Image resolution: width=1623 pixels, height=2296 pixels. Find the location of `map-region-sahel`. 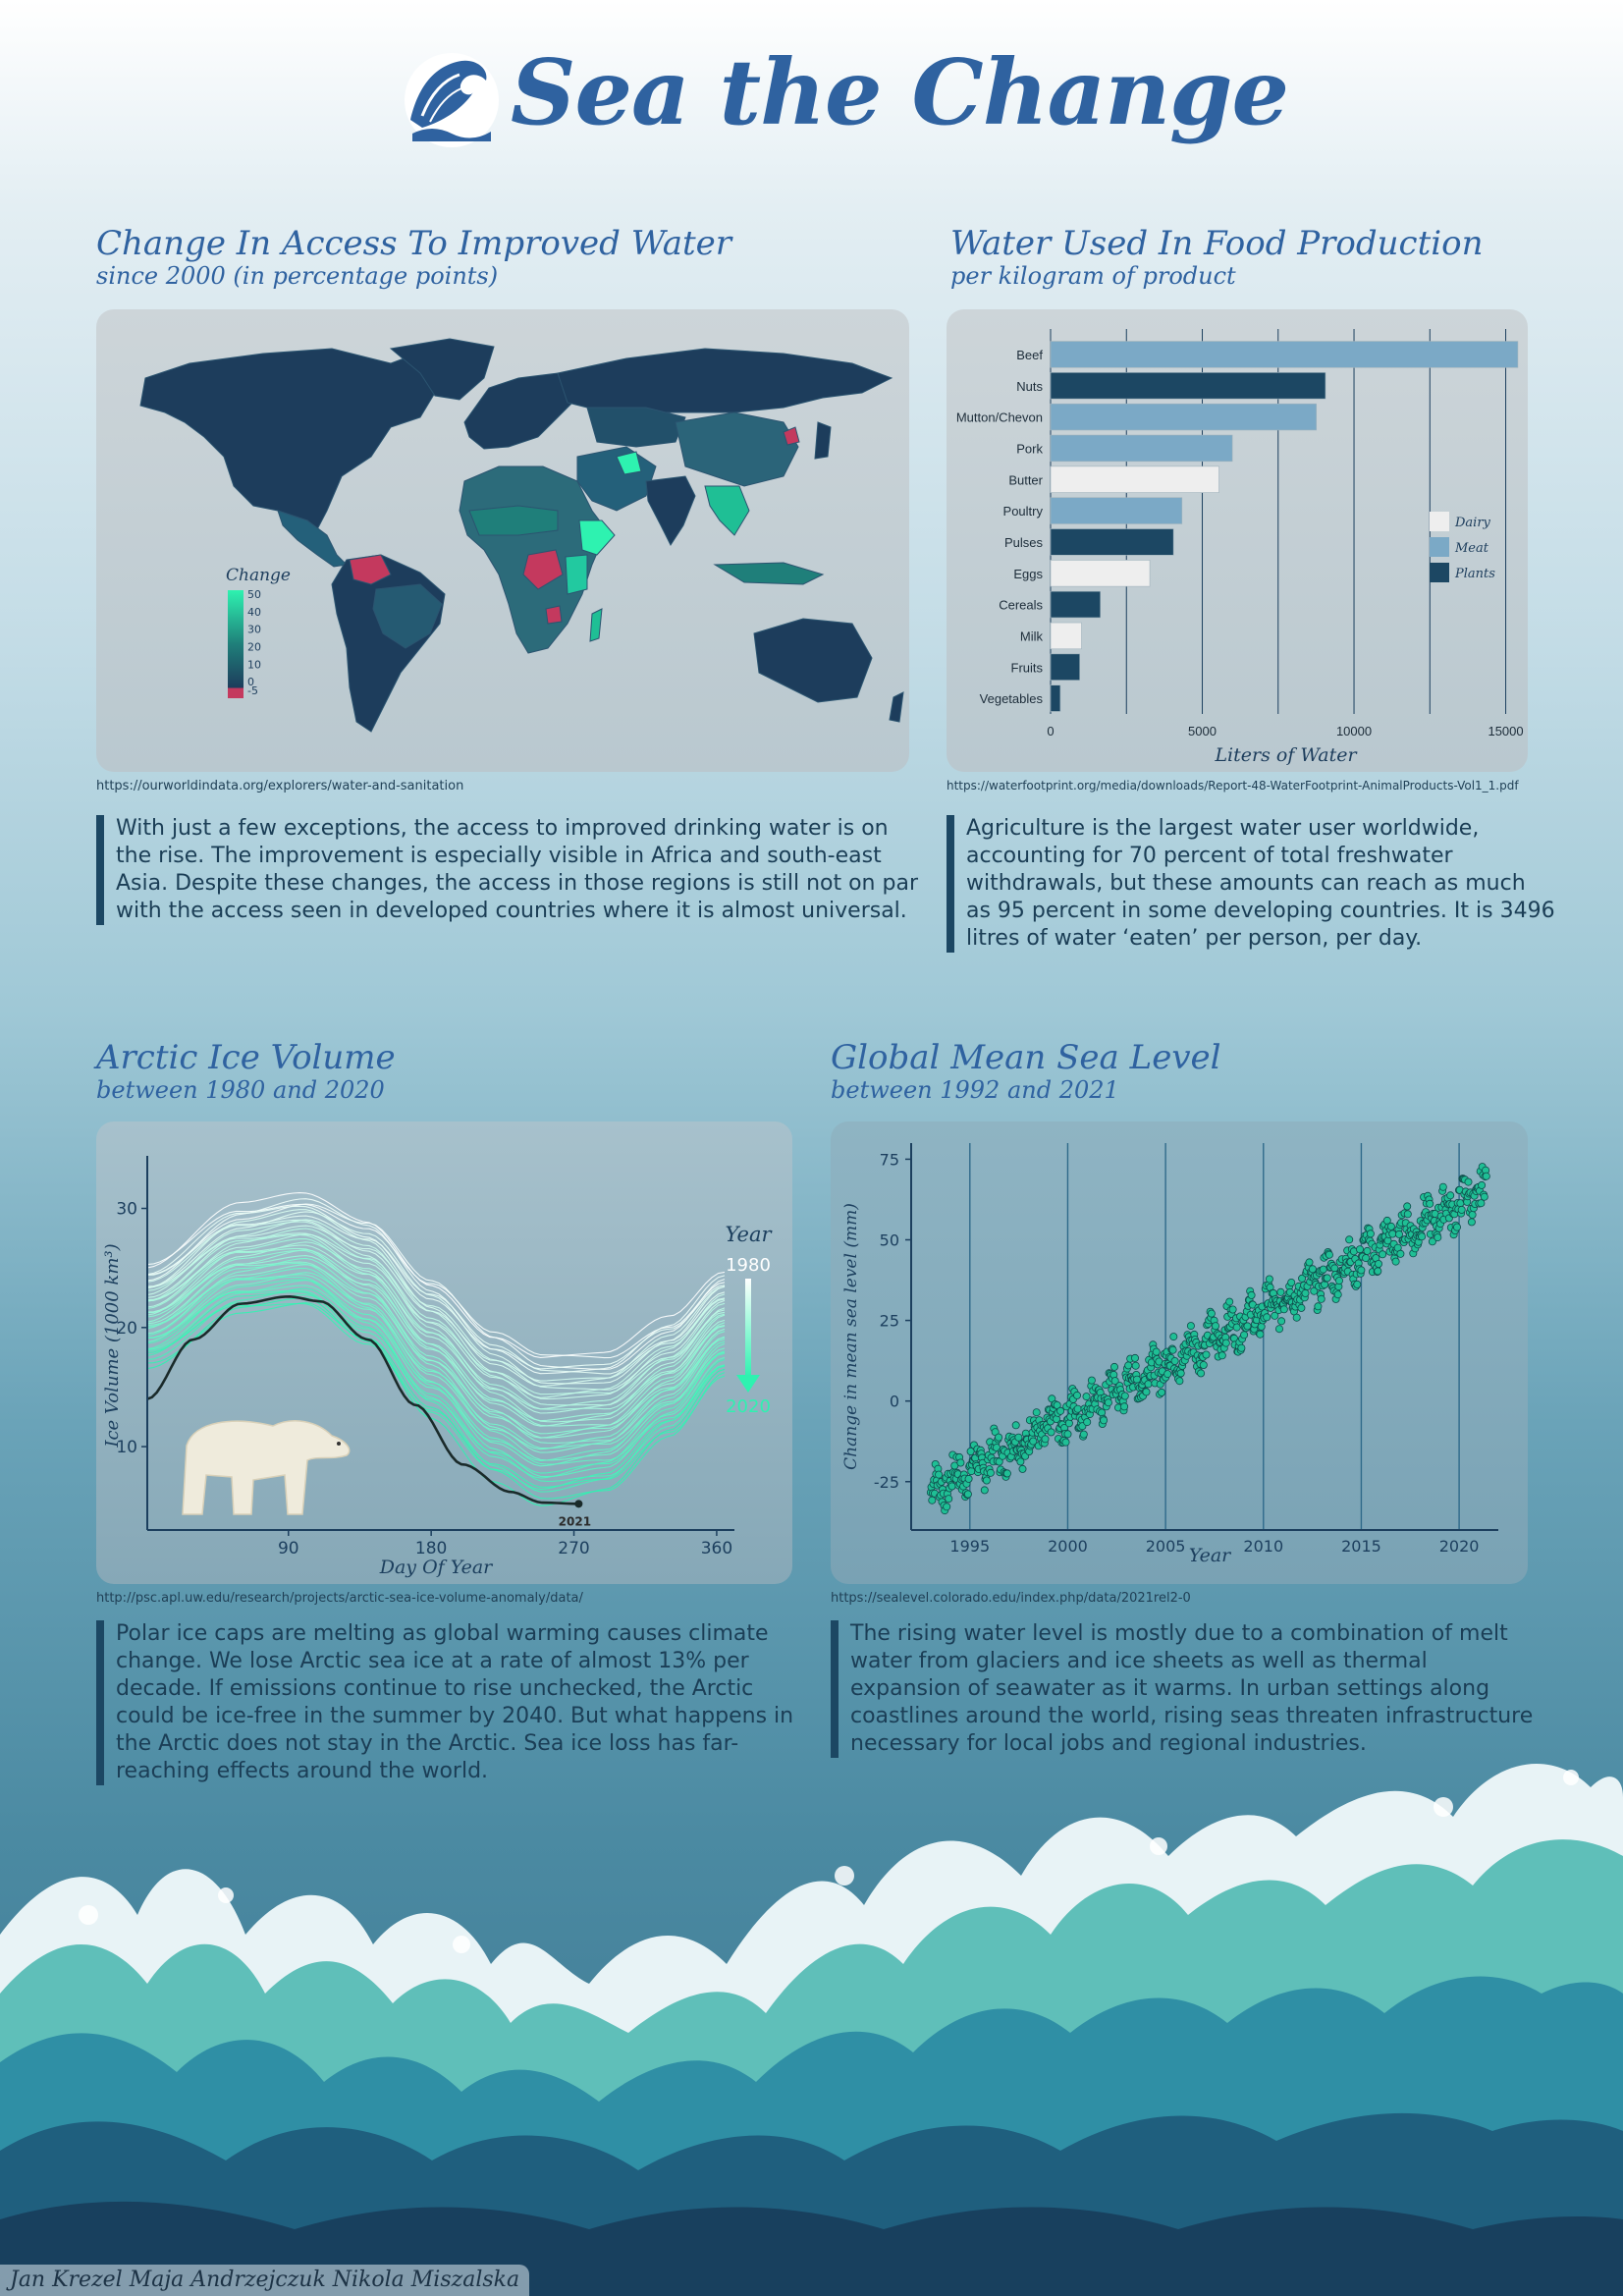

map-region-sahel is located at coordinates (514, 520).